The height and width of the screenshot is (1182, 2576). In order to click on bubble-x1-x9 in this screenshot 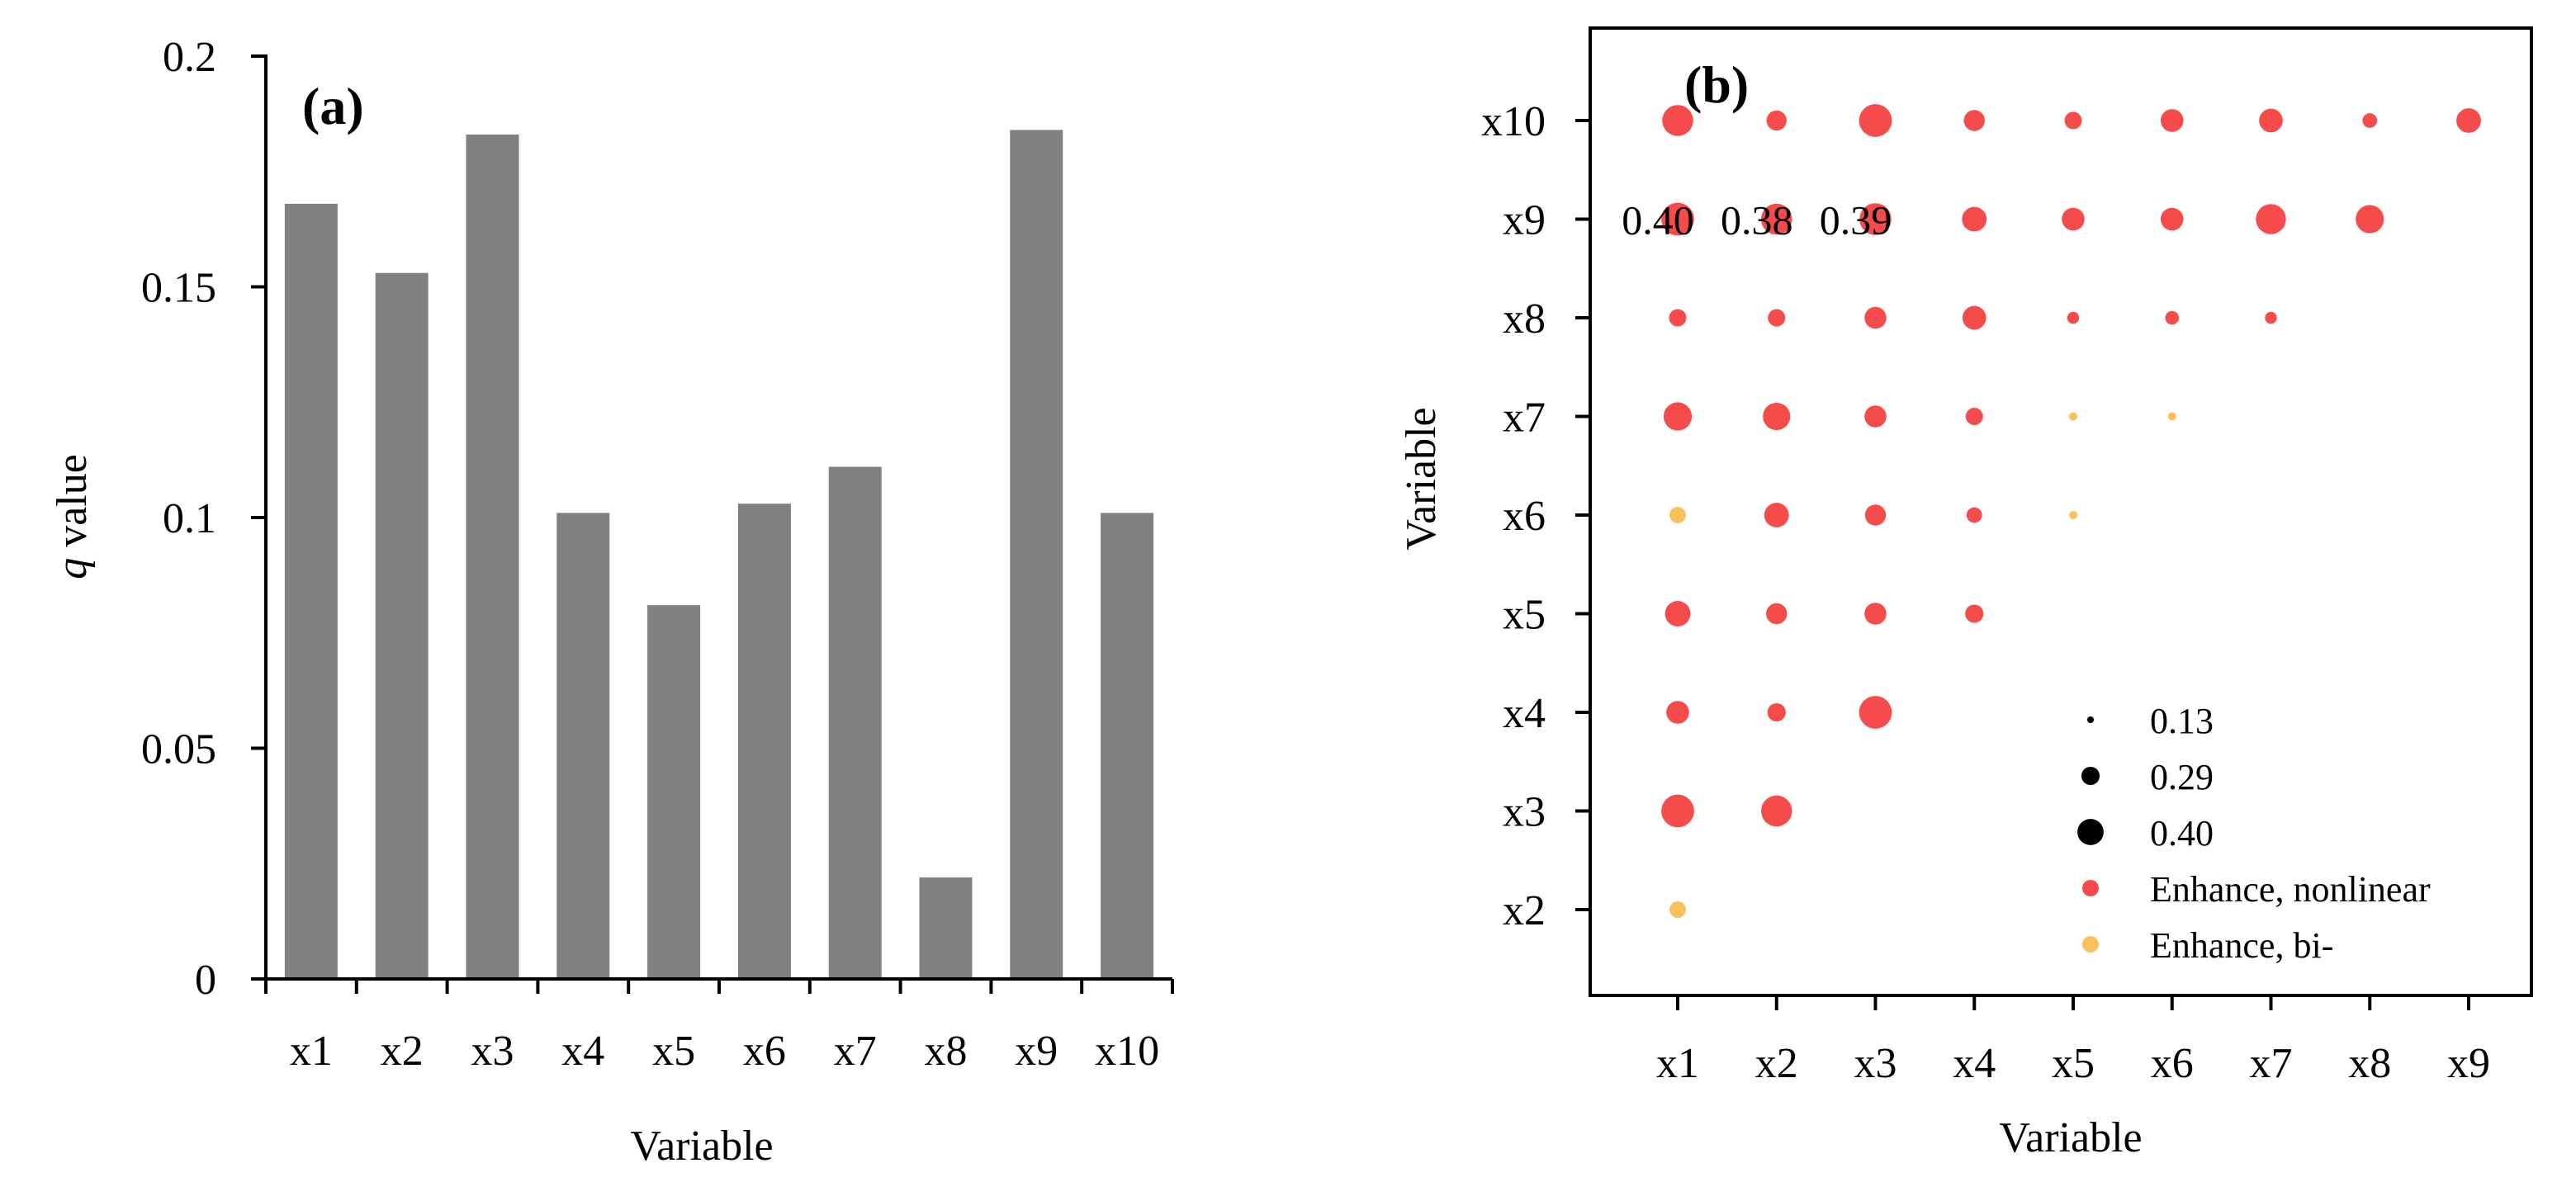, I will do `click(1677, 219)`.